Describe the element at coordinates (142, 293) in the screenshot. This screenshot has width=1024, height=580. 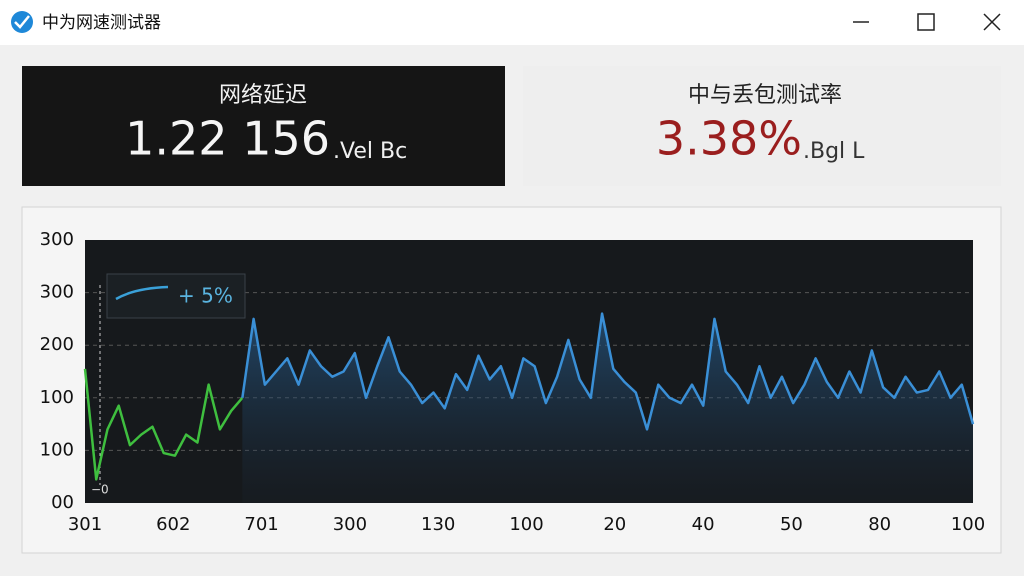
I see `legend-icon` at that location.